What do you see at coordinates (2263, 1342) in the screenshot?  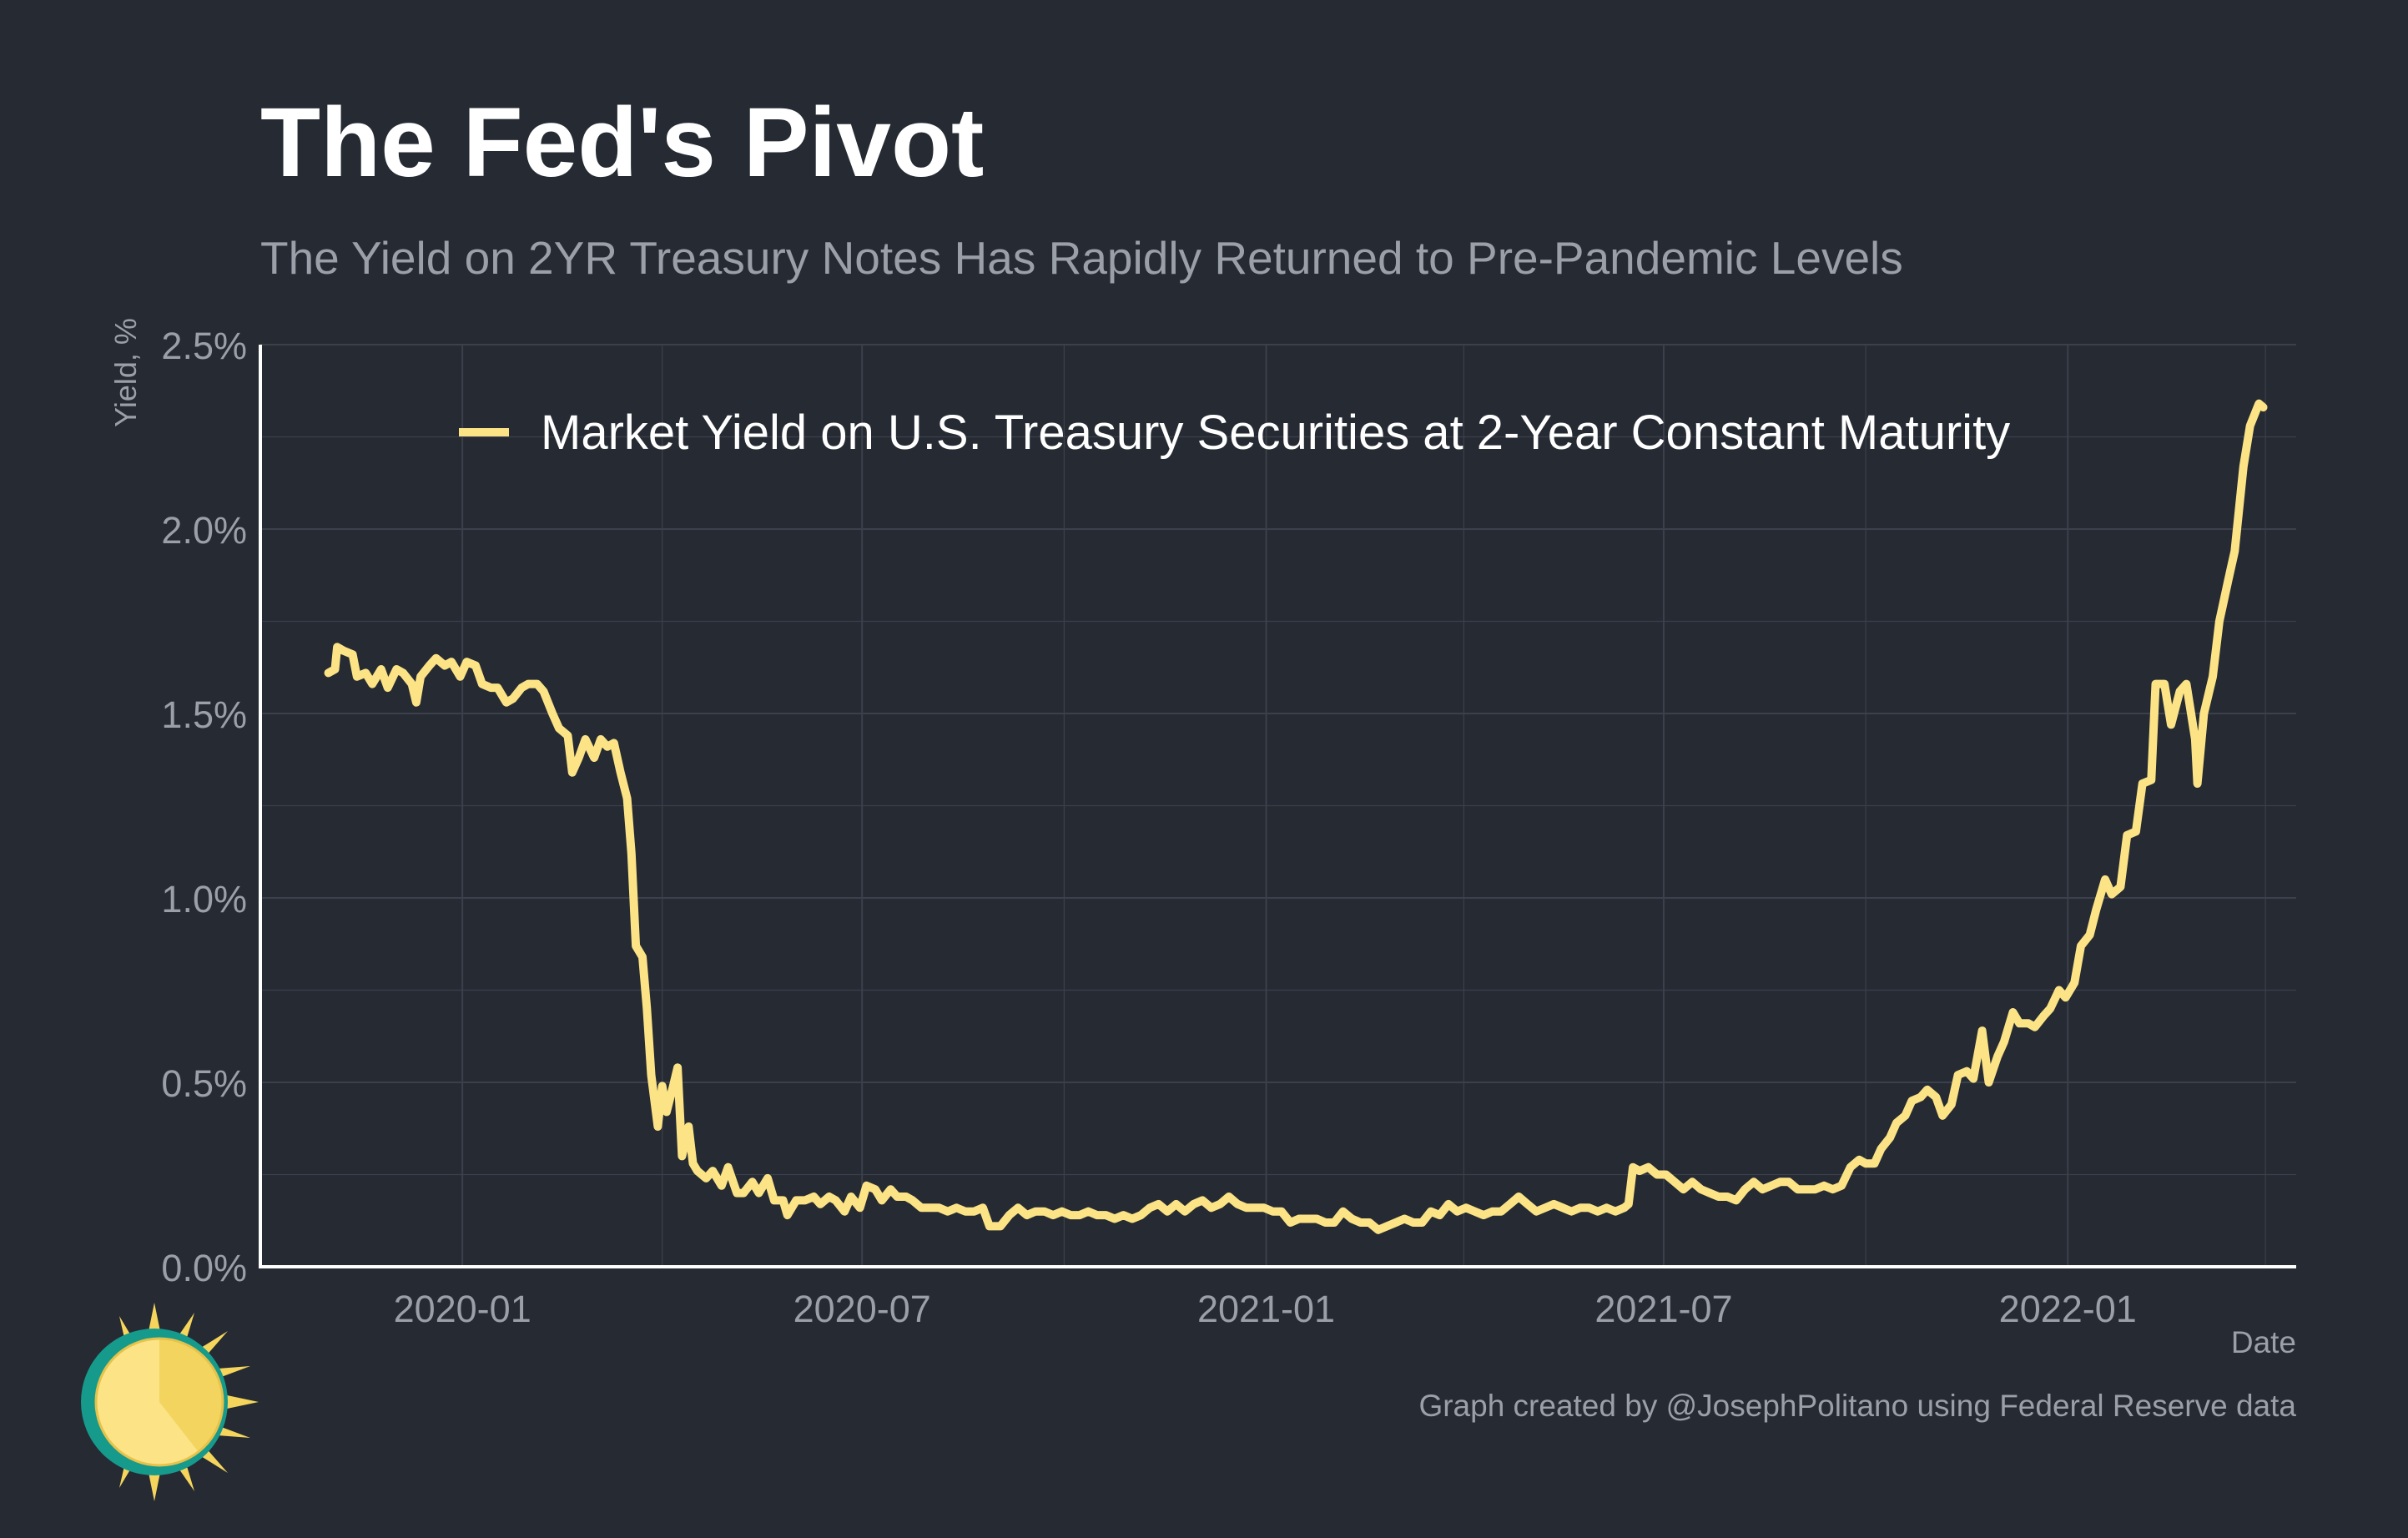 I see `x-axis-title: Date` at bounding box center [2263, 1342].